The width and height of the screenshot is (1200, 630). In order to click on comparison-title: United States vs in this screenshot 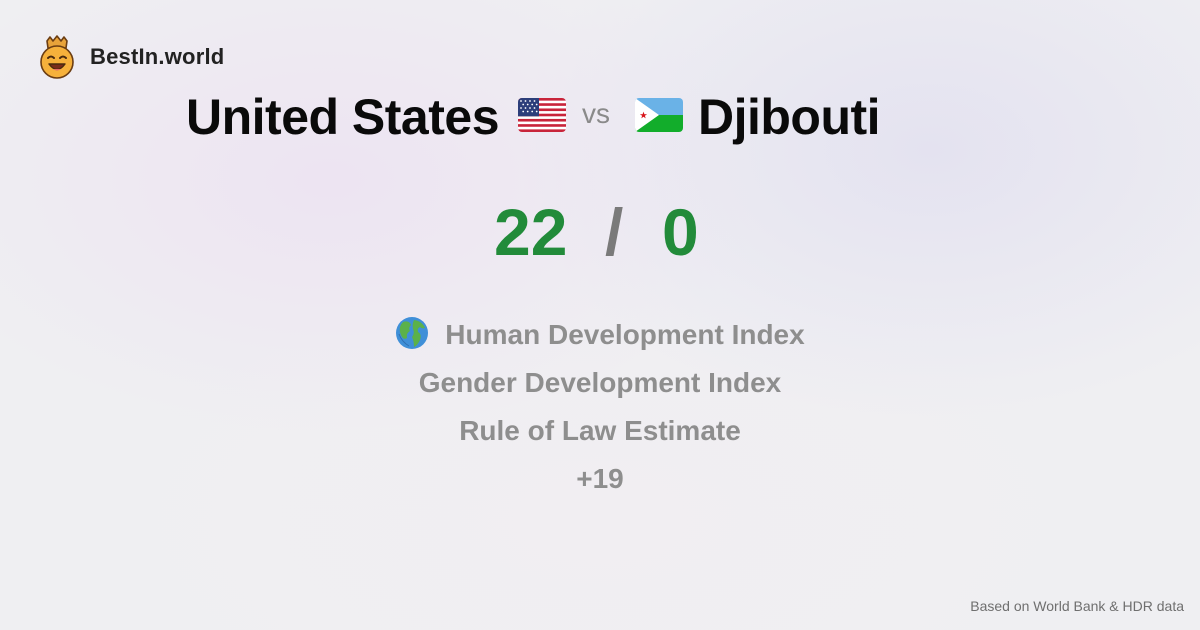, I will do `click(600, 116)`.